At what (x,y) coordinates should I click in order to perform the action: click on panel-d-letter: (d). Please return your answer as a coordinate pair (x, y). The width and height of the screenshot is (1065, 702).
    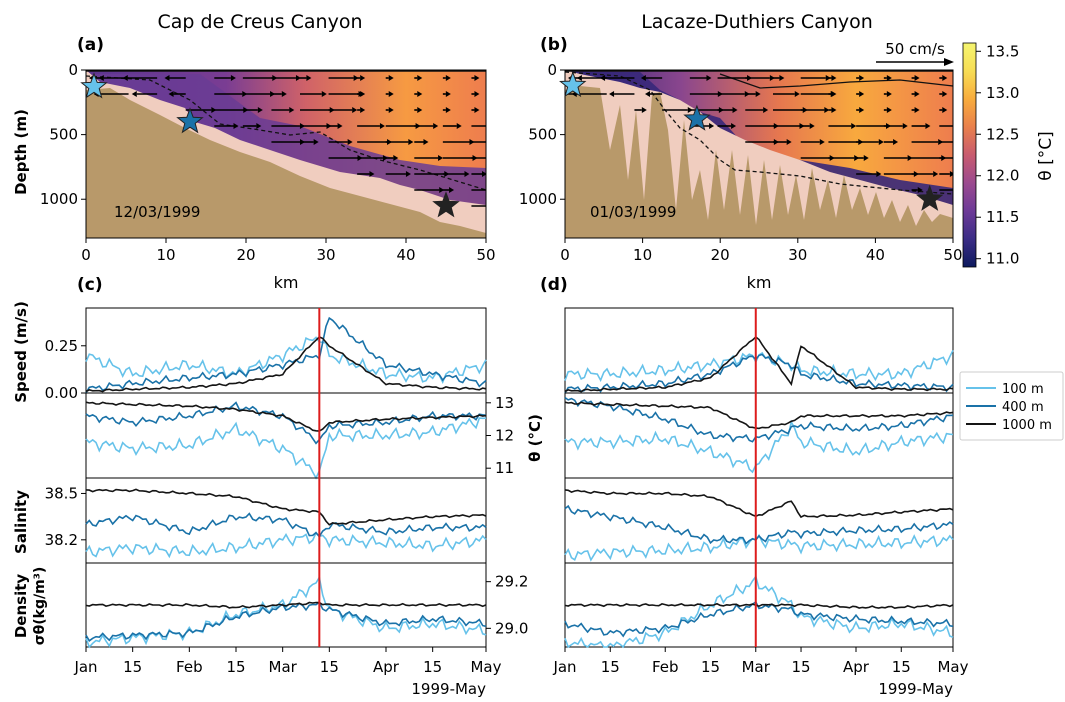
    Looking at the image, I should click on (554, 285).